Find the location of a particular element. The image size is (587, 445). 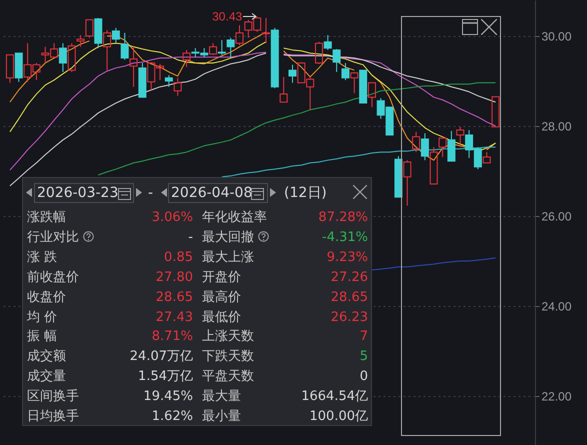

annotation: 87.28% is located at coordinates (343, 218).